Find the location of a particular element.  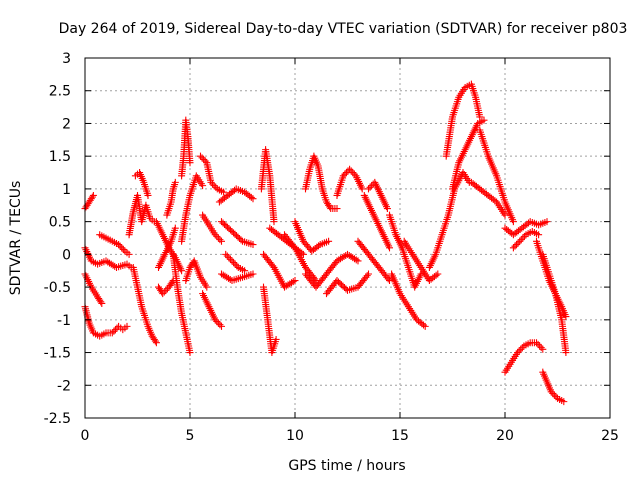

series-track-f is located at coordinates (141, 215).